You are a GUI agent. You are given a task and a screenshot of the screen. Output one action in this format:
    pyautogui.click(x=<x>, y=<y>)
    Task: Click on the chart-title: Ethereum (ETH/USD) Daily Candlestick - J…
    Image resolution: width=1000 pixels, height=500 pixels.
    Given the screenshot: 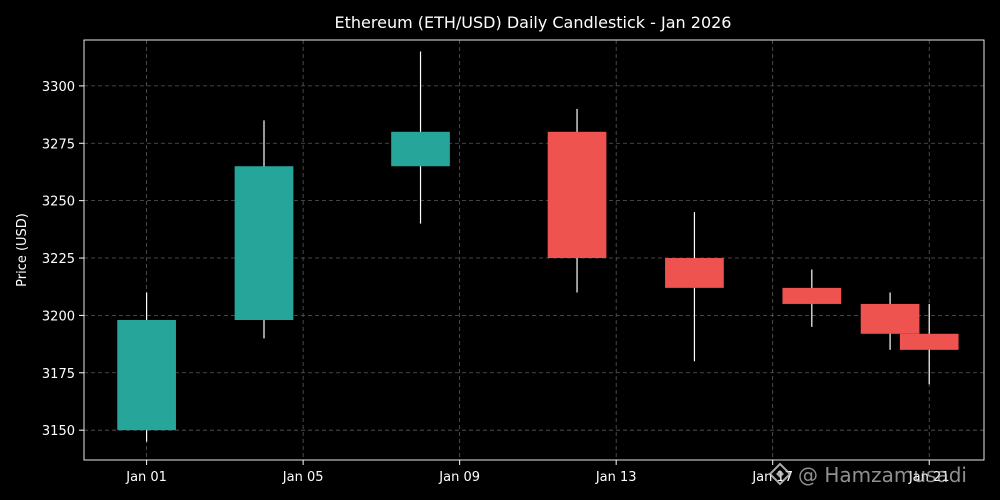 What is the action you would take?
    pyautogui.click(x=533, y=22)
    